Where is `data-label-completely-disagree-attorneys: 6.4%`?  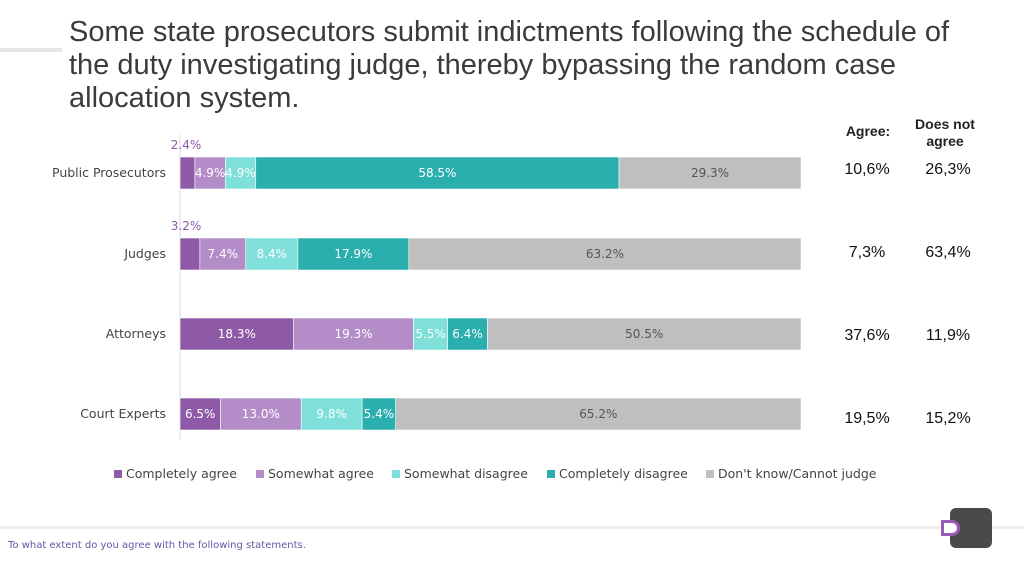 data-label-completely-disagree-attorneys: 6.4% is located at coordinates (467, 334).